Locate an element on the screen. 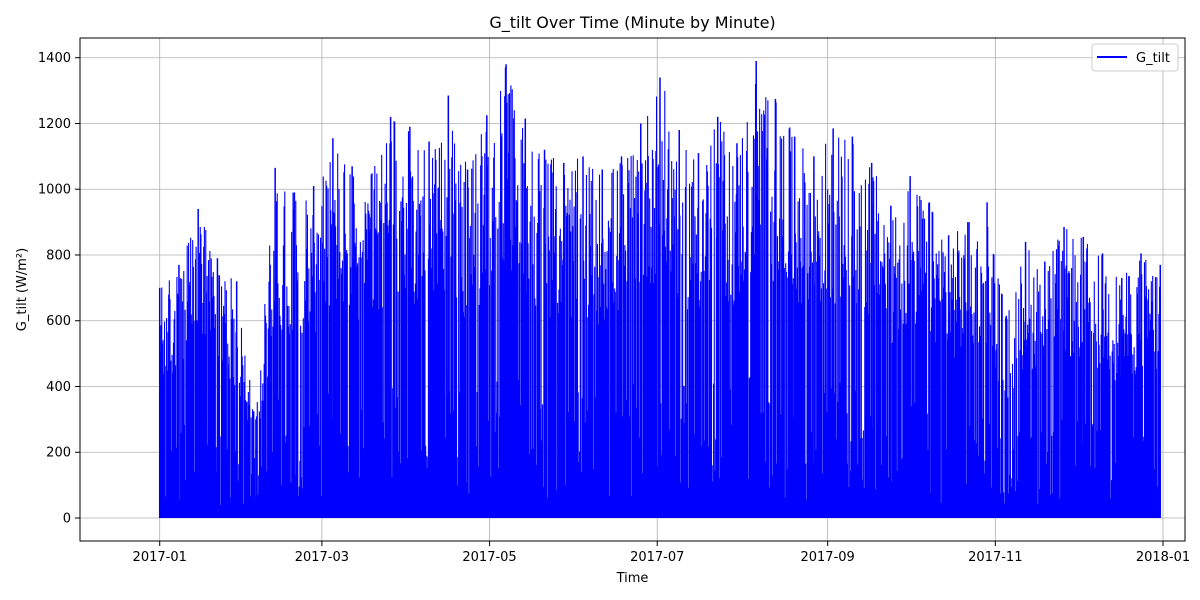 The image size is (1200, 600). y-axis: 0 200 400 600 800 1000 1200 1400 is located at coordinates (59, 288).